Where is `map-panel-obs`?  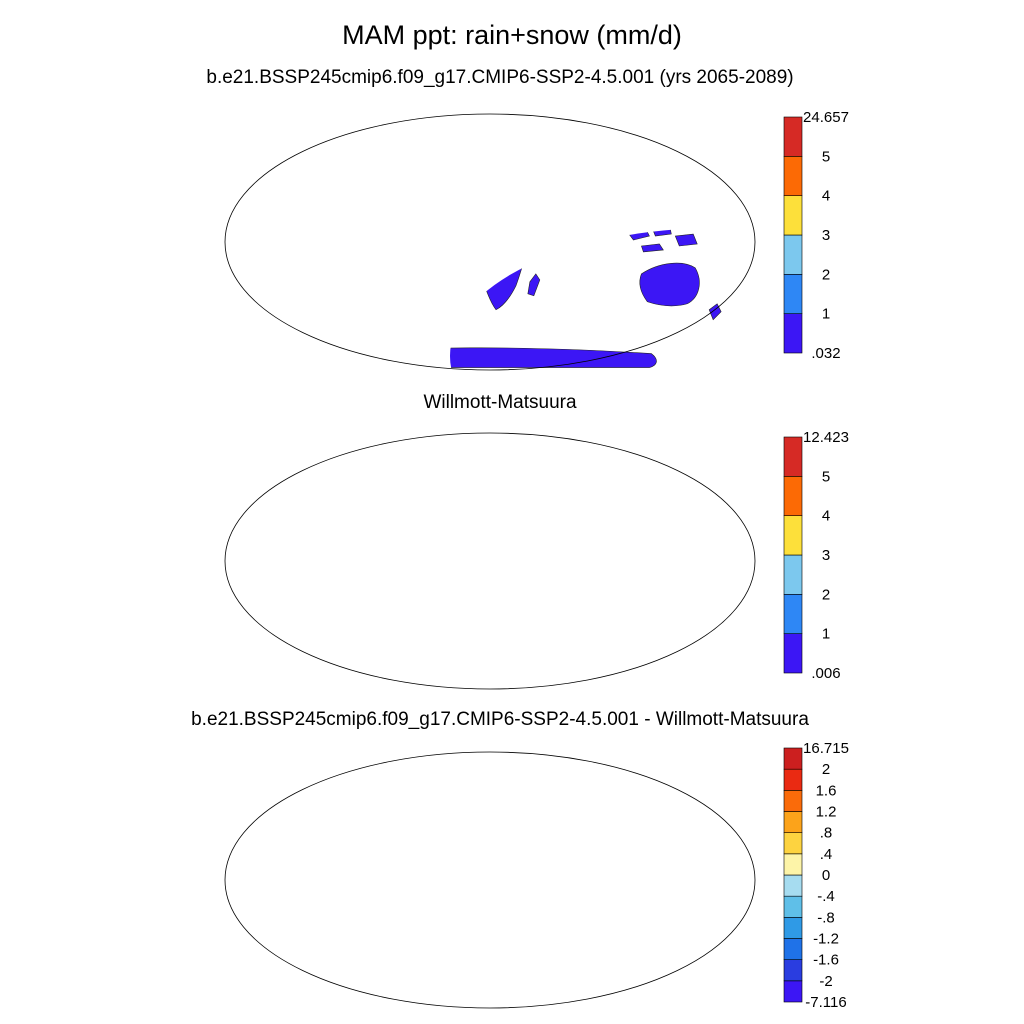 map-panel-obs is located at coordinates (490, 561).